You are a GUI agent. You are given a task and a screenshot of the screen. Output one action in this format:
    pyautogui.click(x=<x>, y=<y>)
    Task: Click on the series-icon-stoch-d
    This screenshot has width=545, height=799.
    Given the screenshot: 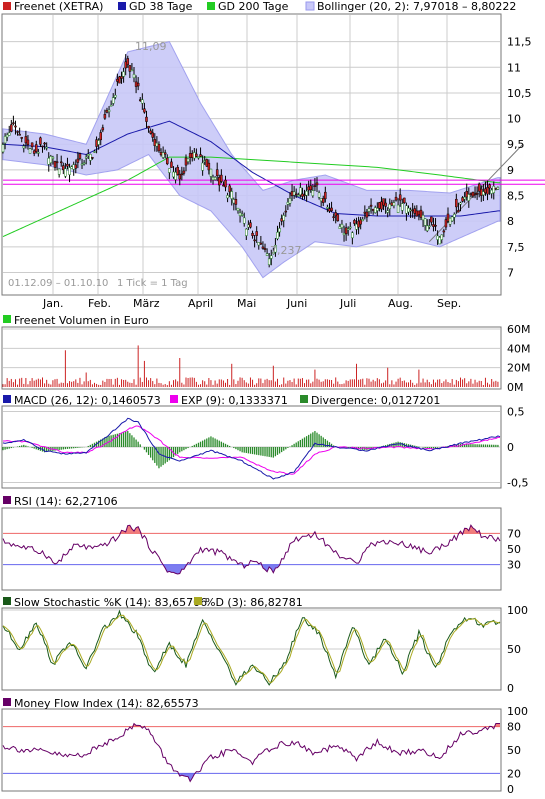 What is the action you would take?
    pyautogui.click(x=198, y=601)
    